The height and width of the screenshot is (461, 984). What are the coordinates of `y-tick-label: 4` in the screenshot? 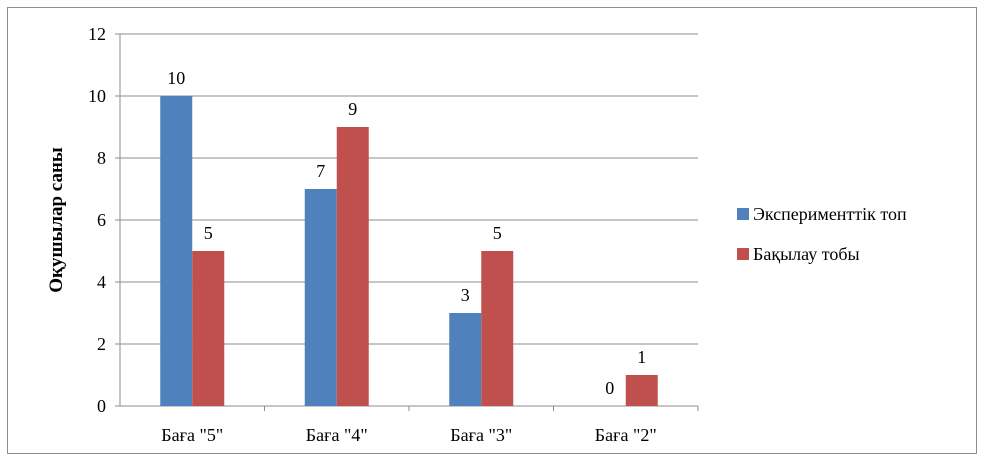 It's located at (101, 282).